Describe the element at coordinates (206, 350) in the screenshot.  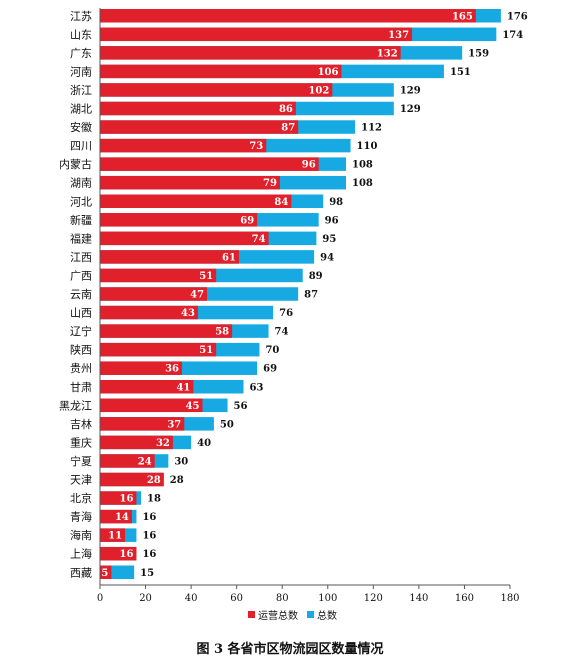
I see `value-label-operating-18: 51` at that location.